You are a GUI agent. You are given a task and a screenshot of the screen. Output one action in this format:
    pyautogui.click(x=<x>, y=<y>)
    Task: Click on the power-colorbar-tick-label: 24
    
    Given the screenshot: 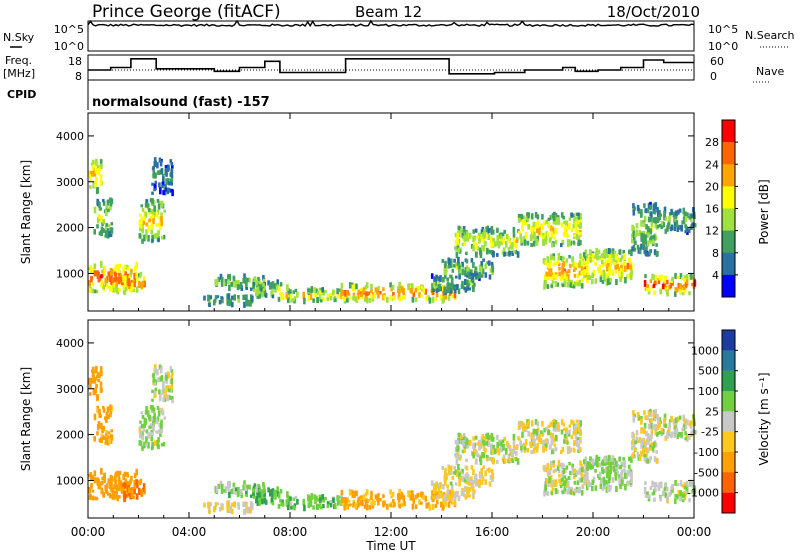 What is the action you would take?
    pyautogui.click(x=712, y=164)
    